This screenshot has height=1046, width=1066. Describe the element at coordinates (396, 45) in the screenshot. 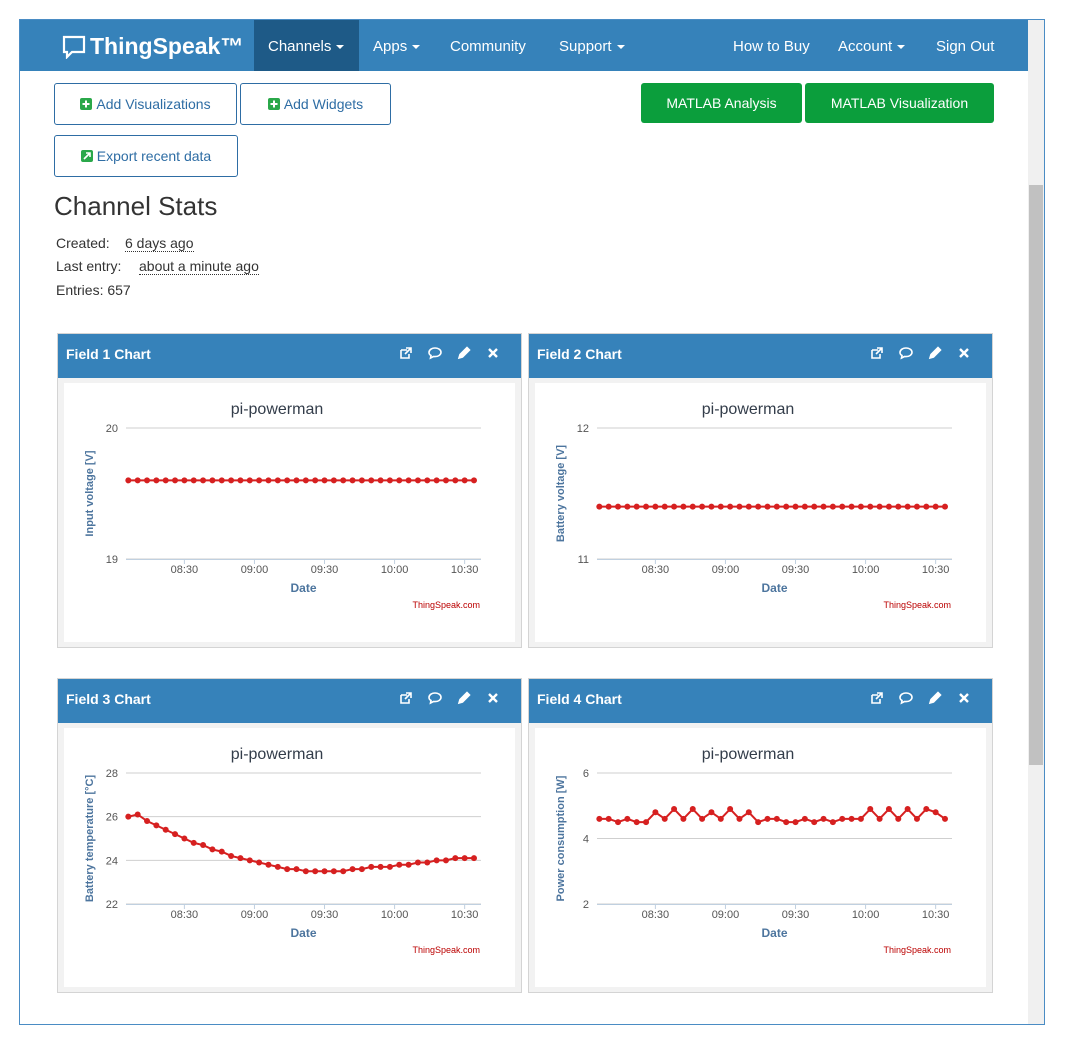

I see `nav-item: Apps` at that location.